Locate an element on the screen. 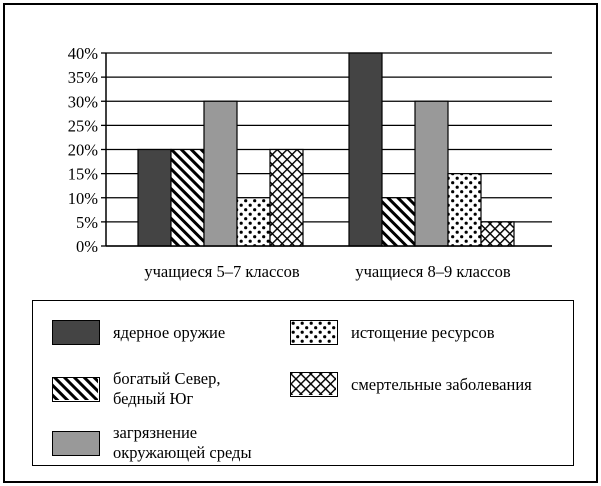 The height and width of the screenshot is (486, 601). legend-item-pollution: загрязнение окружающей среды is located at coordinates (152, 443).